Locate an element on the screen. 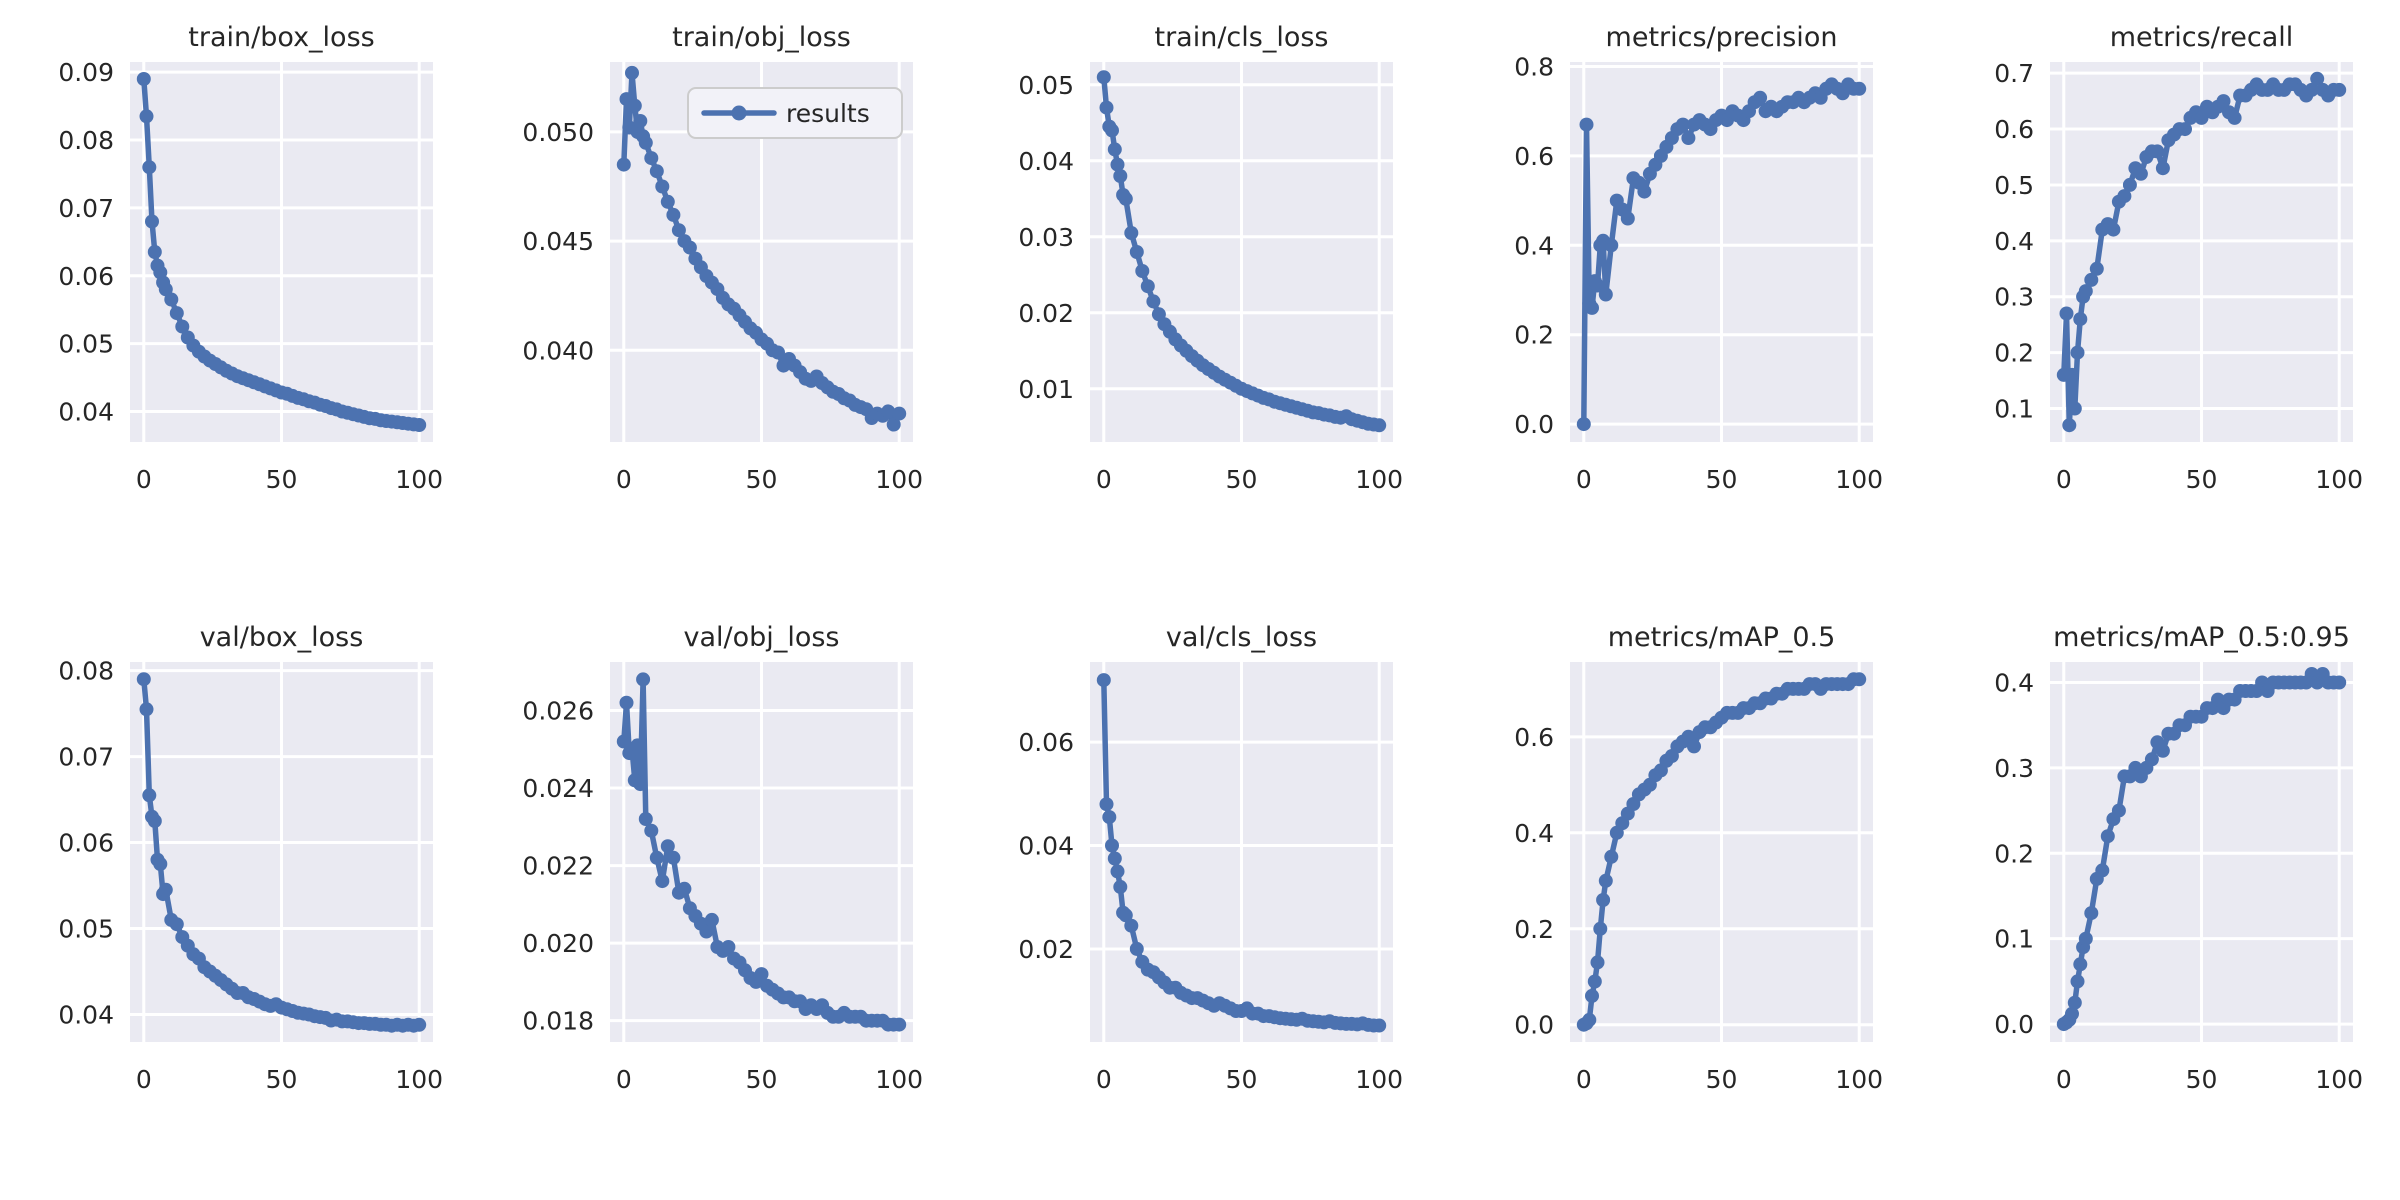  y-tick-label: 0.4 is located at coordinates (1534, 245).